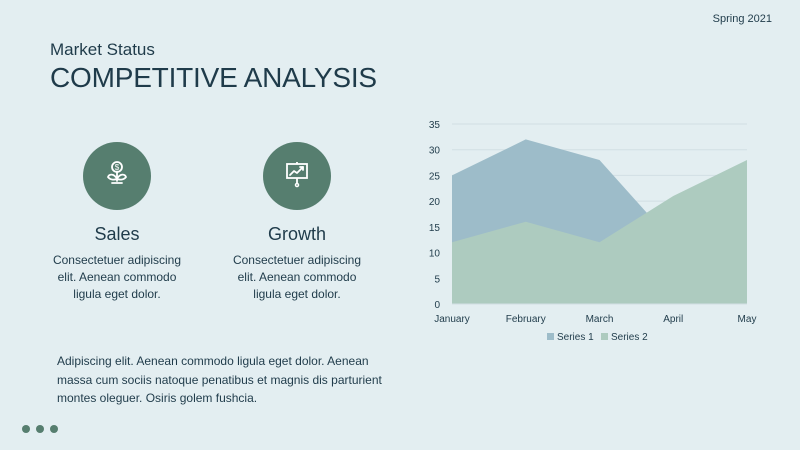 Image resolution: width=800 pixels, height=450 pixels. Describe the element at coordinates (435, 254) in the screenshot. I see `y-tick-label-10: 10` at that location.